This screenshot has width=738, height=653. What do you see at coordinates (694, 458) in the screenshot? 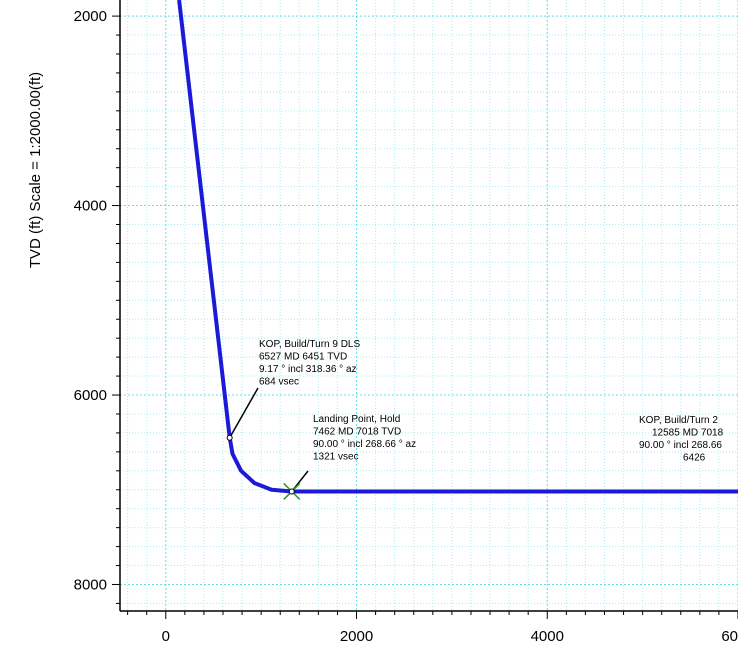
I see `kop-2-annotation-text: 6426` at bounding box center [694, 458].